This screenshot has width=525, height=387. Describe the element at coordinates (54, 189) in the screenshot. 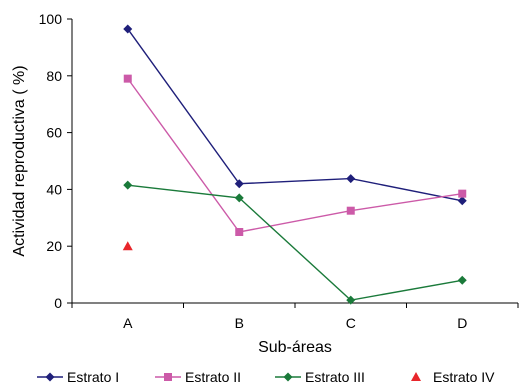

I see `y-tick-label: 40` at that location.